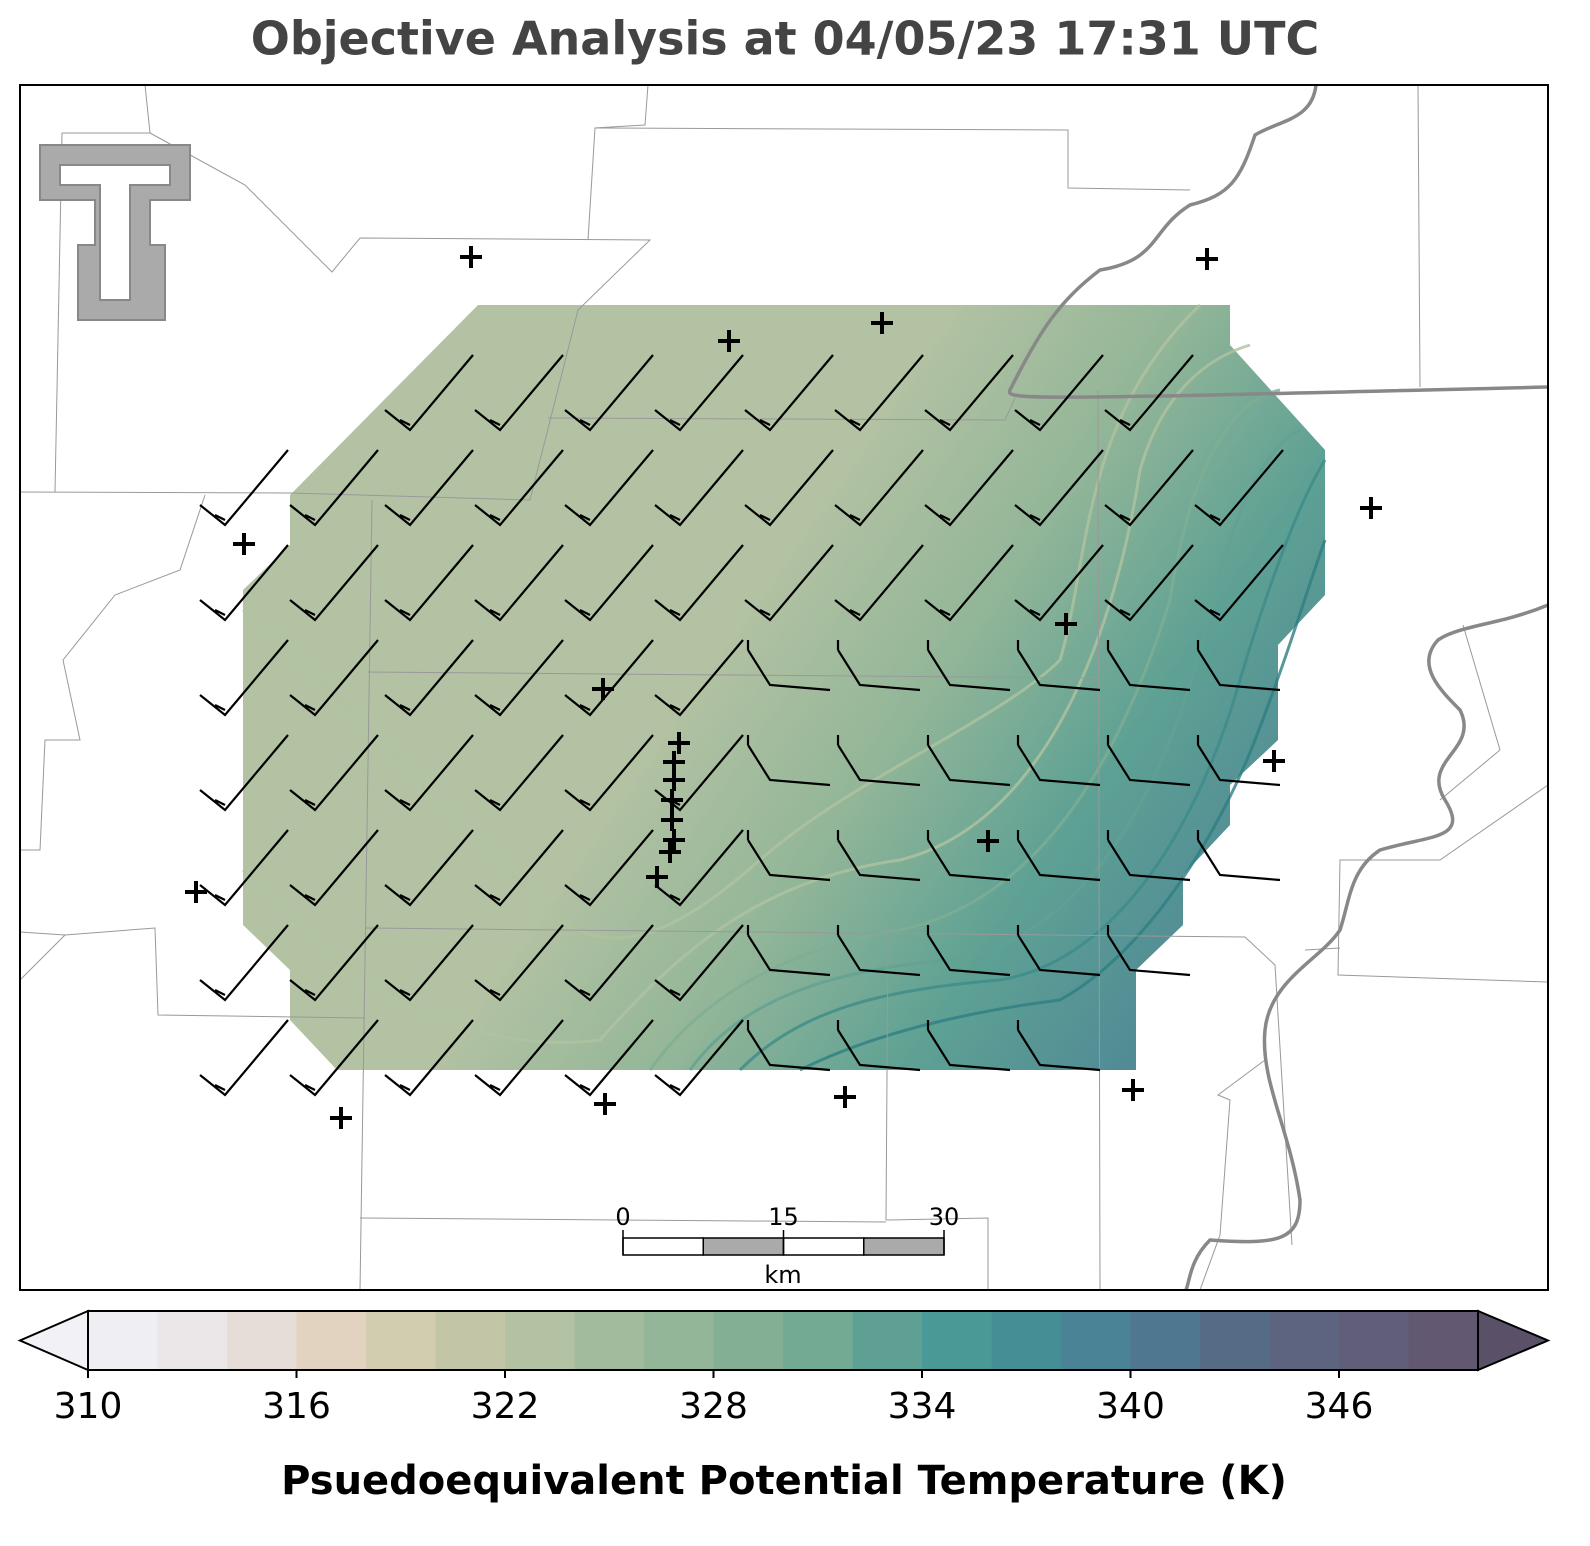  What do you see at coordinates (1514, 1340) in the screenshot?
I see `colorbar-over` at bounding box center [1514, 1340].